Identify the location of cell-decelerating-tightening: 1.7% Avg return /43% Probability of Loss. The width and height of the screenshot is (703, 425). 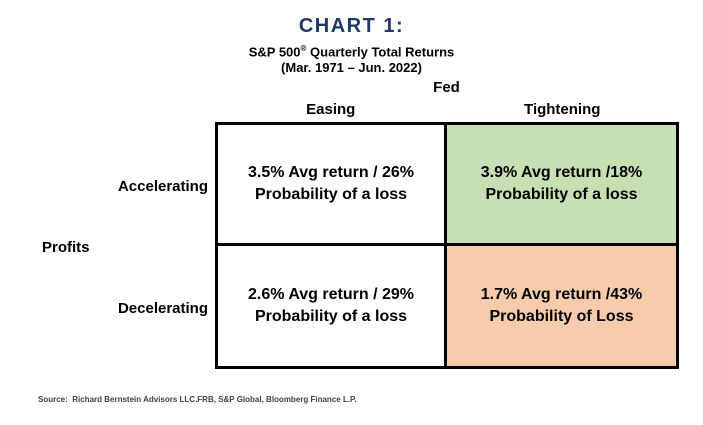
(561, 305).